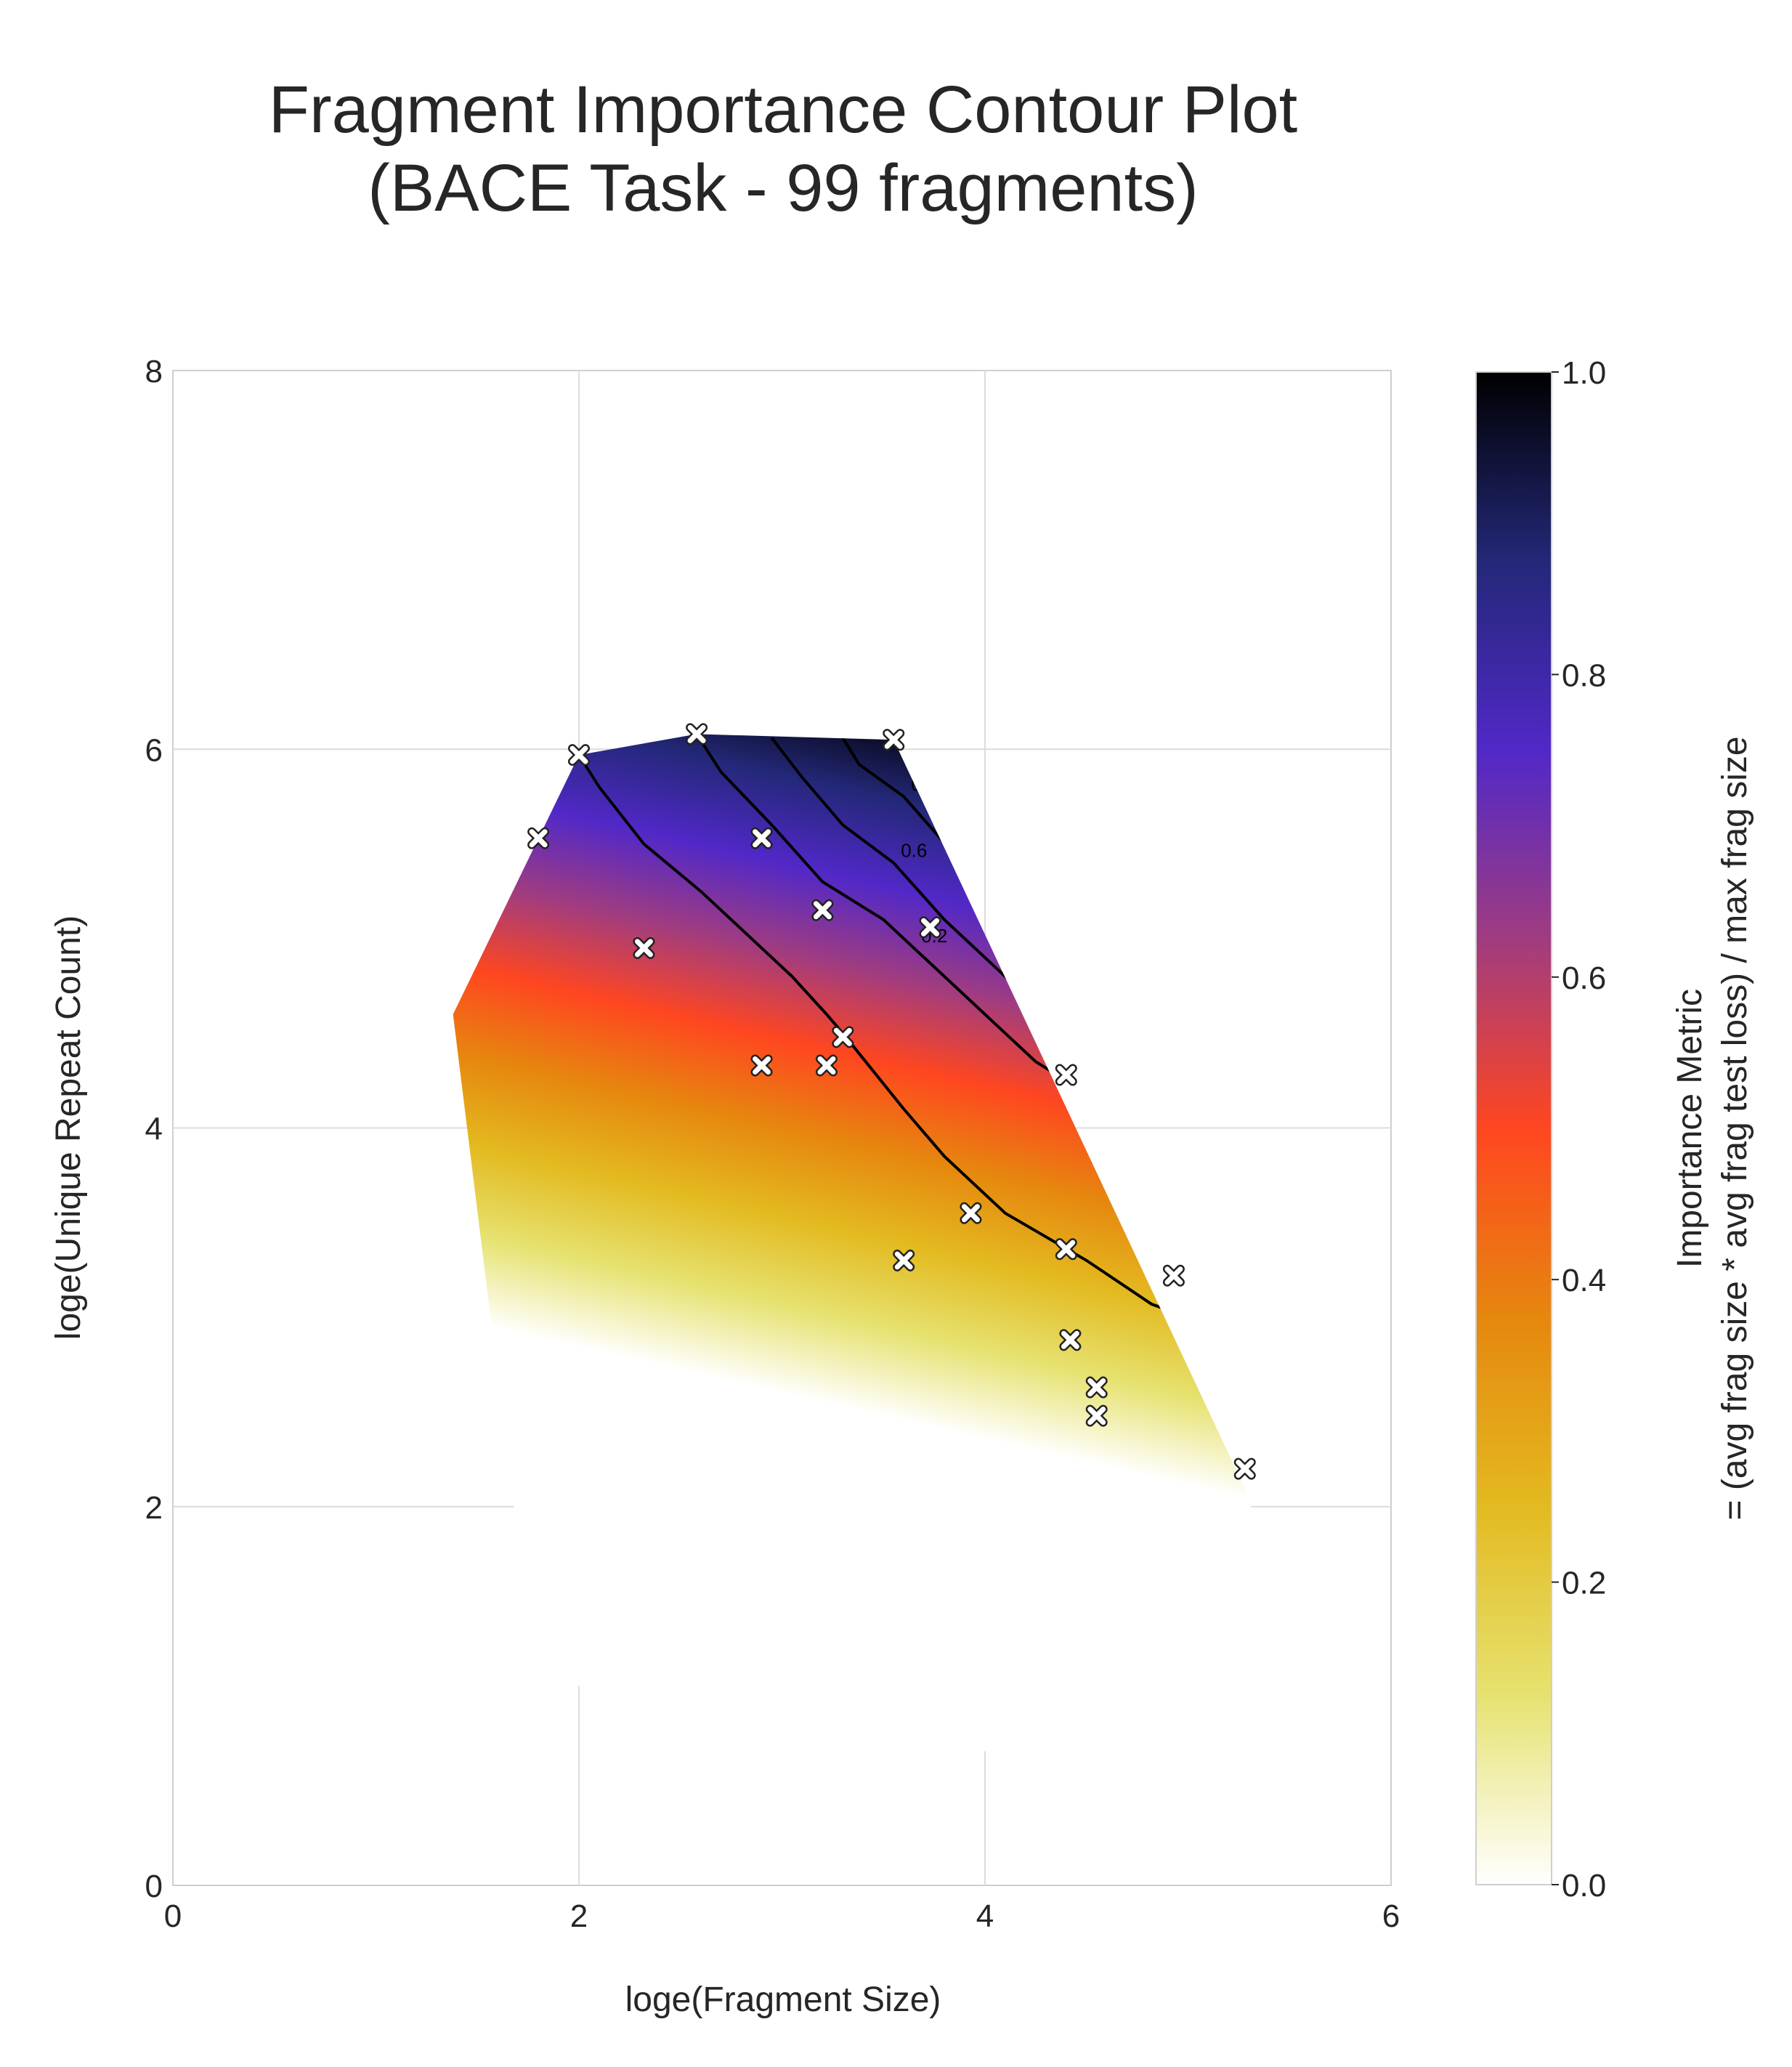 This screenshot has height=2067, width=1792. Describe the element at coordinates (154, 750) in the screenshot. I see `y-tick-label: 6` at that location.